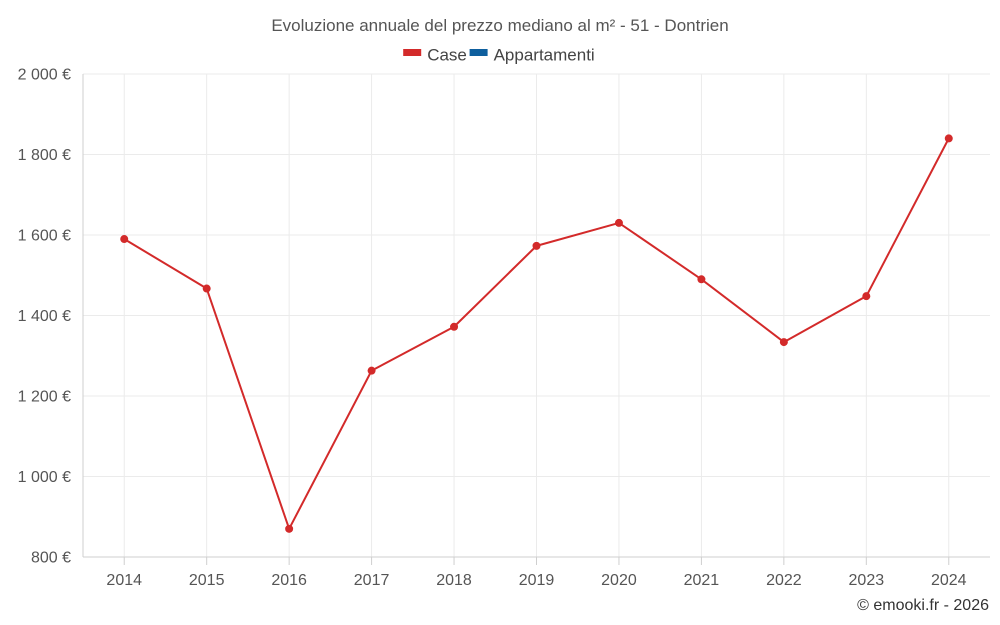 The image size is (1000, 625). I want to click on credit-text: © emooki.fr - 2026, so click(923, 605).